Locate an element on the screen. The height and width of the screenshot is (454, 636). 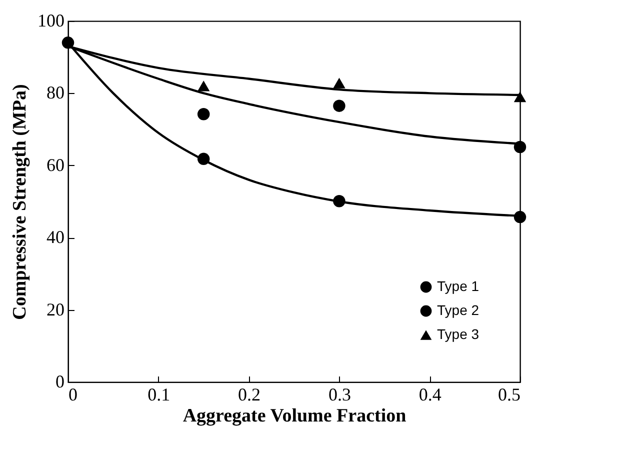
y-axis-title: Compressive Strength (MPa) is located at coordinates (20, 202).